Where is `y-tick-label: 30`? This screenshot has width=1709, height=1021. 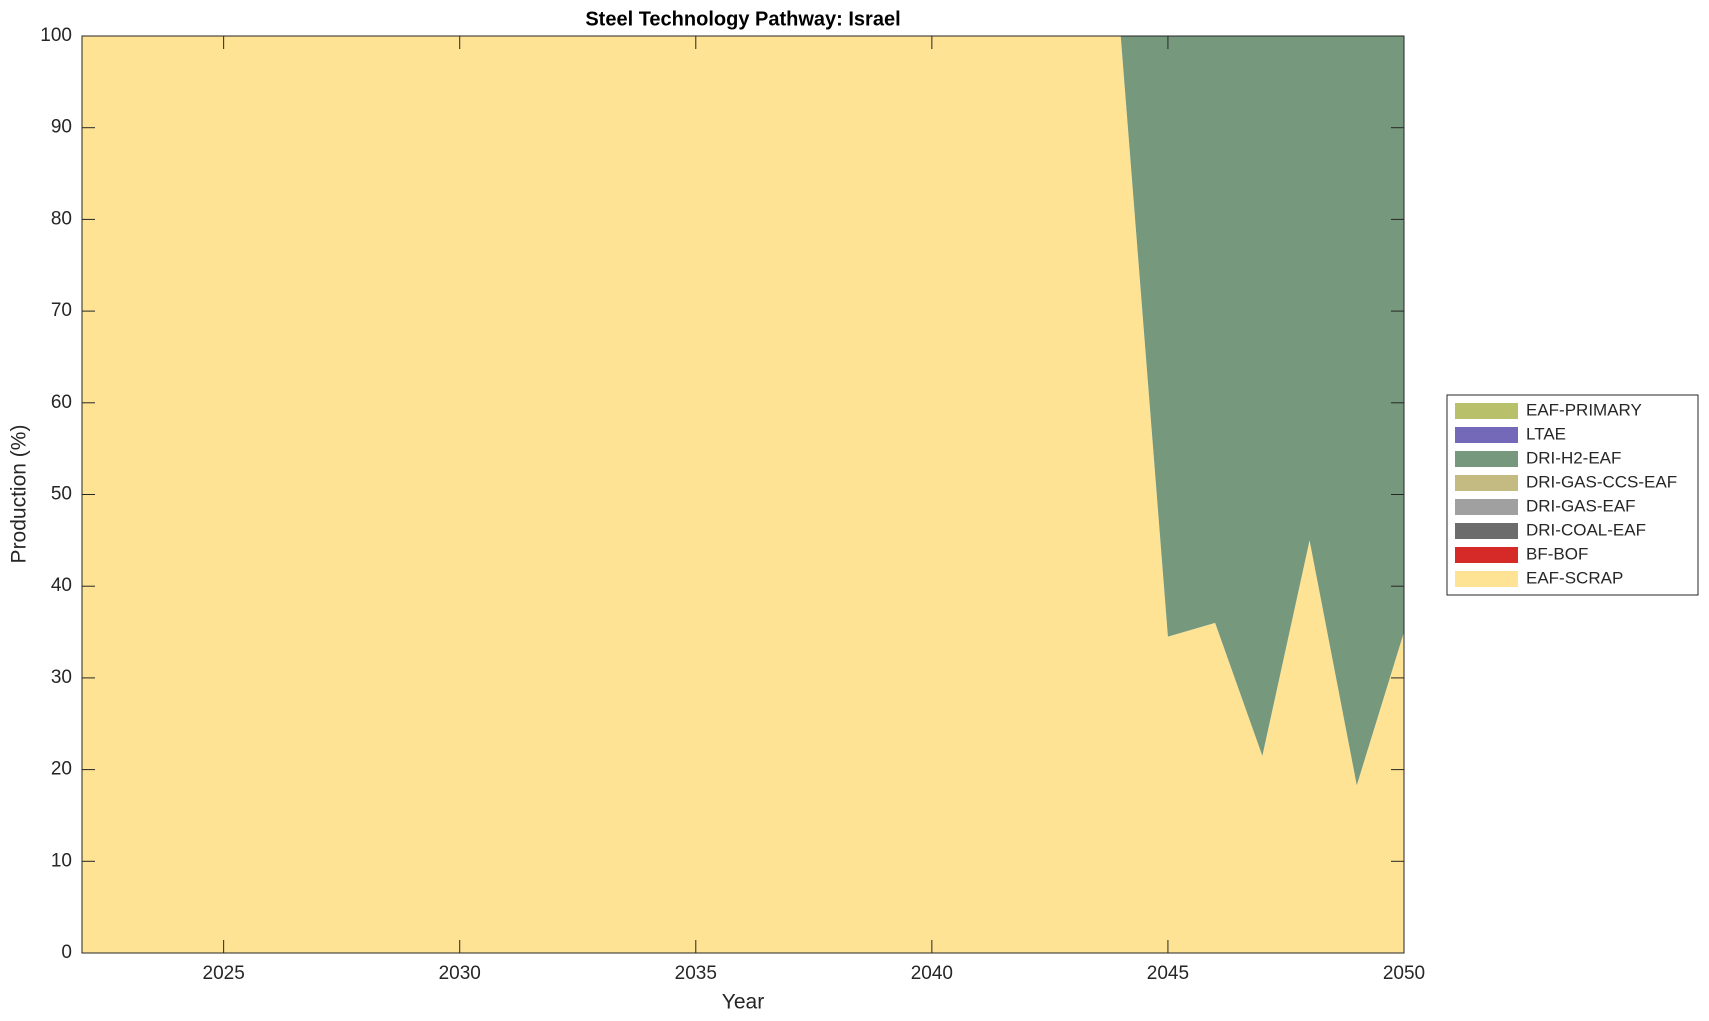 y-tick-label: 30 is located at coordinates (61, 677).